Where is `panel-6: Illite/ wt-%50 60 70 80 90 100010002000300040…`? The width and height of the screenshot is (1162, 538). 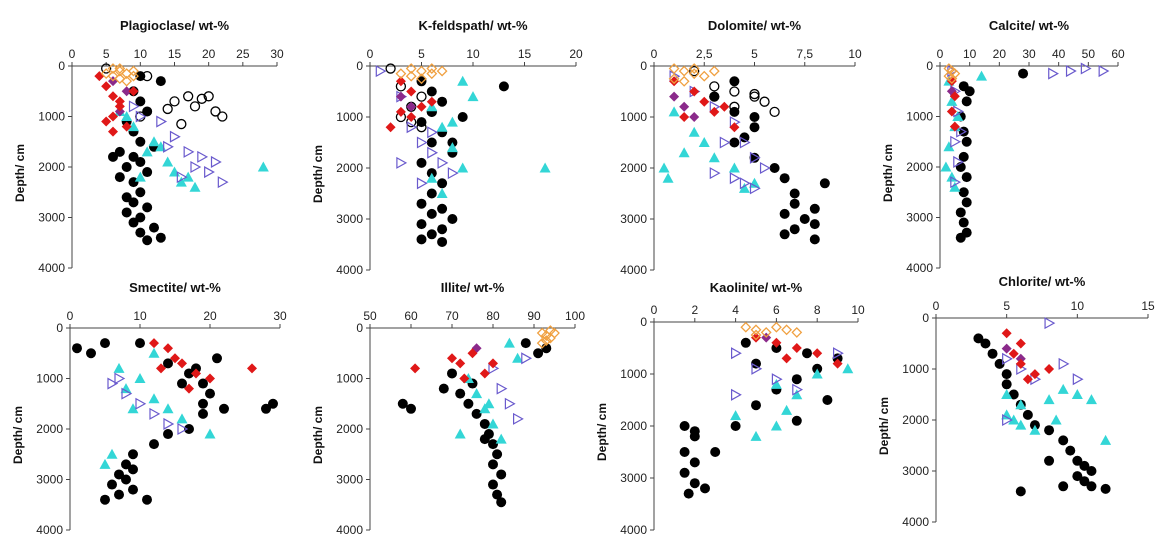
panel-6: Illite/ wt-%50 60 70 80 90 100010002000300040… is located at coordinates (448, 408).